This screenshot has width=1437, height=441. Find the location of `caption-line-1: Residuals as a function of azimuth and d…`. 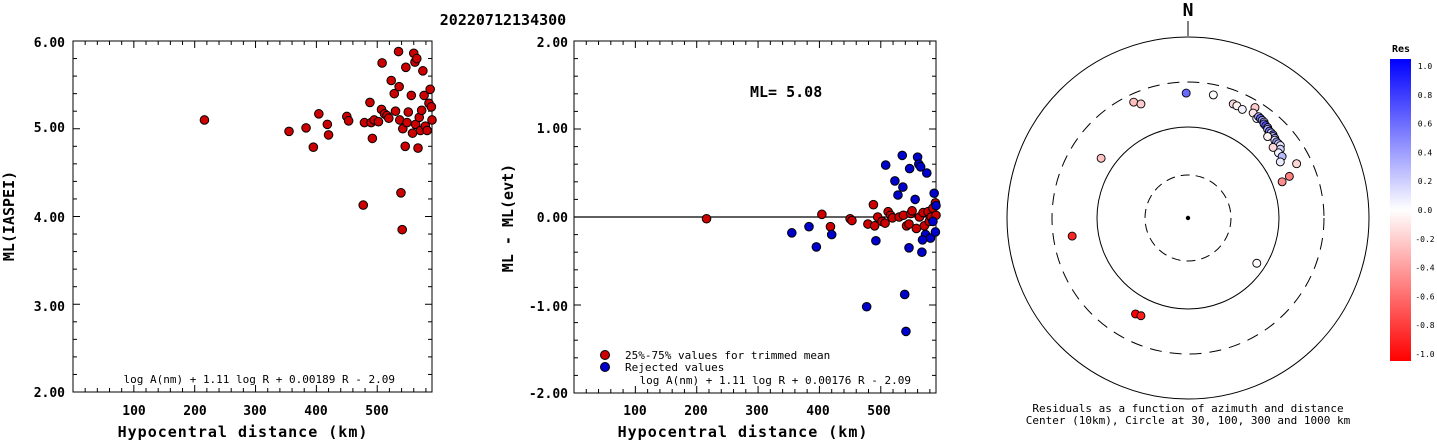

caption-line-1: Residuals as a function of azimuth and d… is located at coordinates (1187, 408).